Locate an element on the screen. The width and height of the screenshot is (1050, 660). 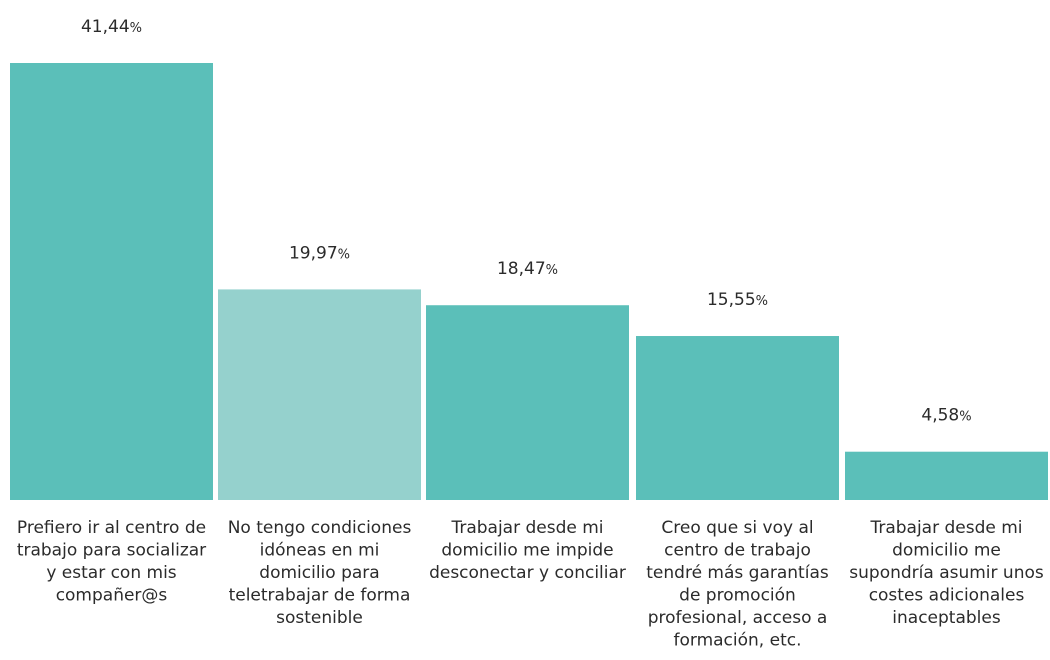
value-label-2: 19,97% is located at coordinates (319, 253).